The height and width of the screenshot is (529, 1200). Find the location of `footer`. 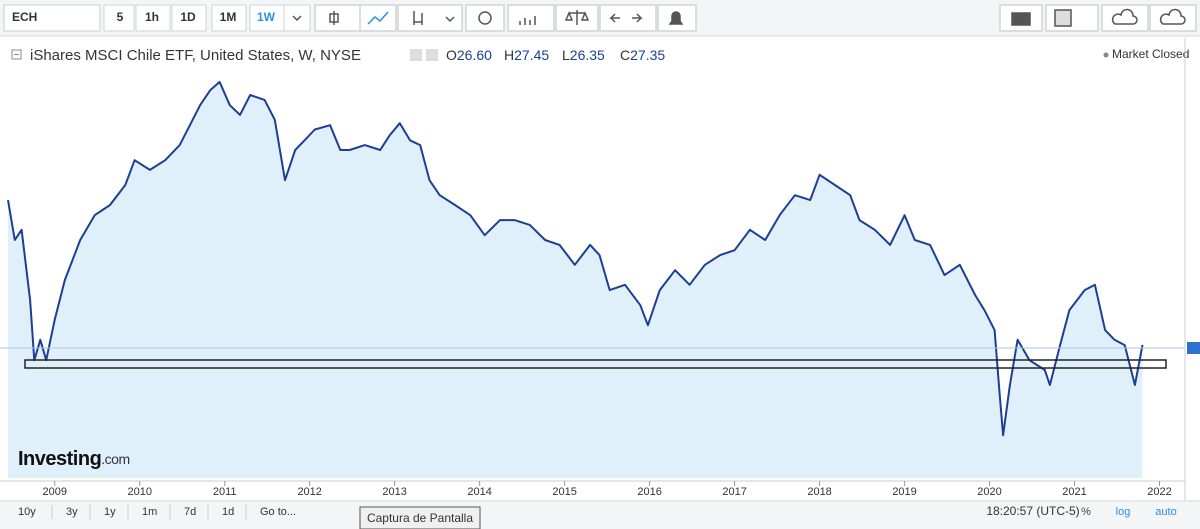

footer is located at coordinates (600, 515).